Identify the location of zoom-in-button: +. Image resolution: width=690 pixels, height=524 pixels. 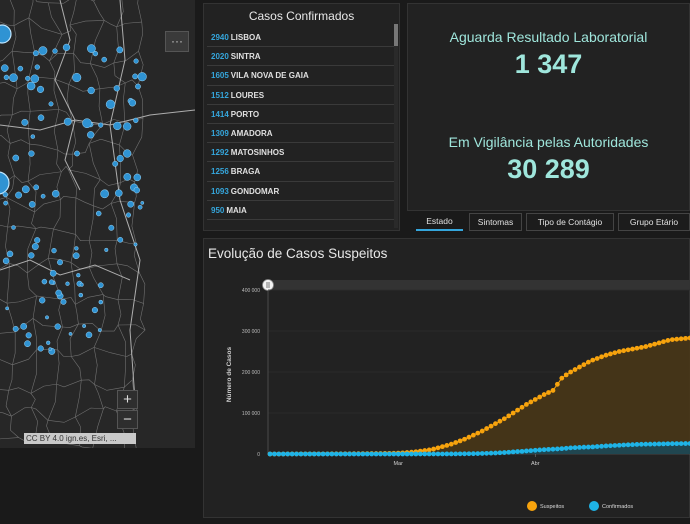
(127, 399).